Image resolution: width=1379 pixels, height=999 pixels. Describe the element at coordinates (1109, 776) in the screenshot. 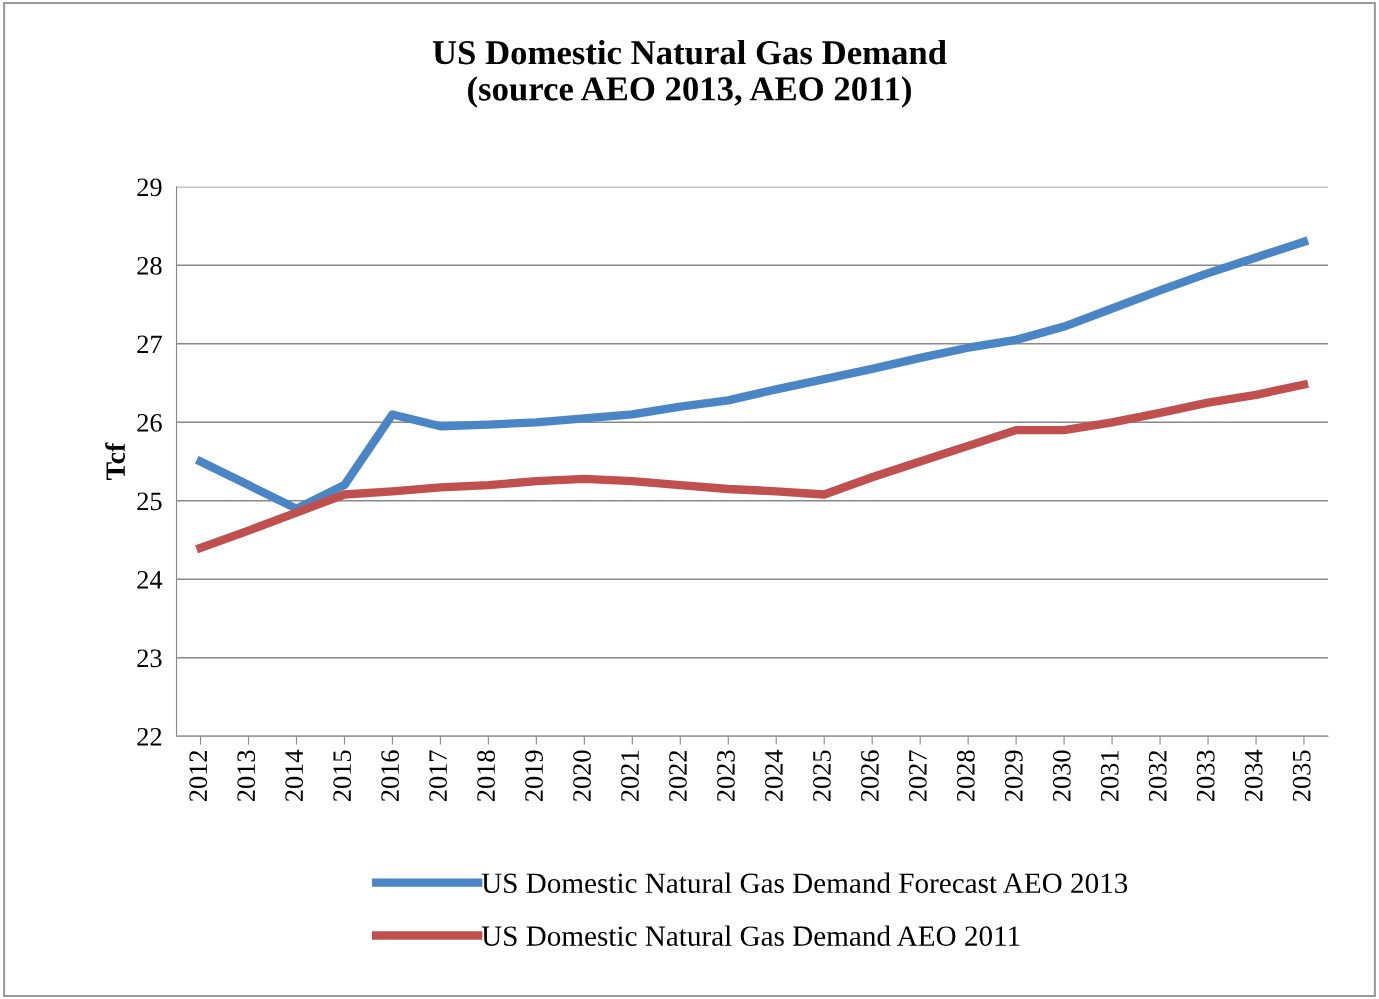

I see `x-tick-label: 2031` at that location.